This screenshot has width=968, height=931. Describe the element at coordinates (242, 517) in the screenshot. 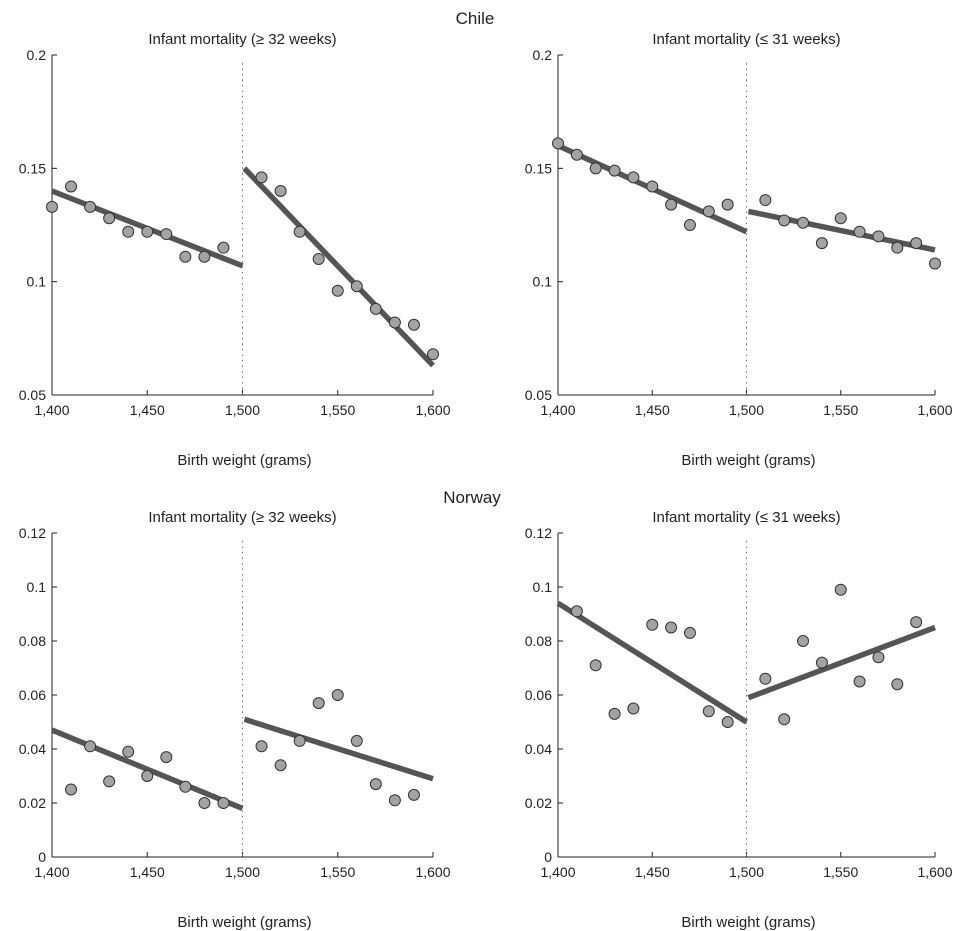

I see `panel-title-norway-32-weeks: Infant mortality (≥ 32 weeks)` at that location.